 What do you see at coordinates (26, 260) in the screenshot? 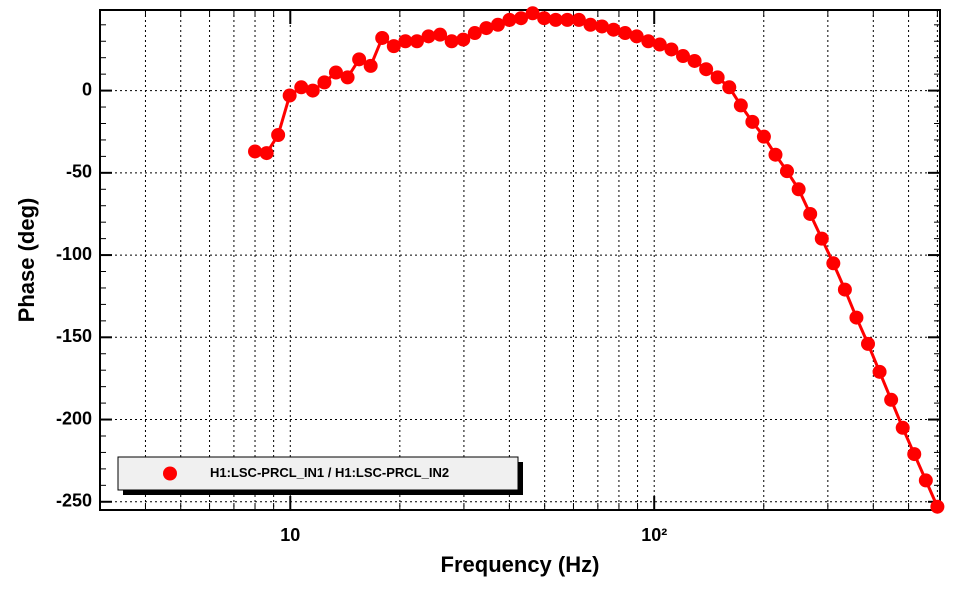
I see `y-axis-label: Phase (deg)` at bounding box center [26, 260].